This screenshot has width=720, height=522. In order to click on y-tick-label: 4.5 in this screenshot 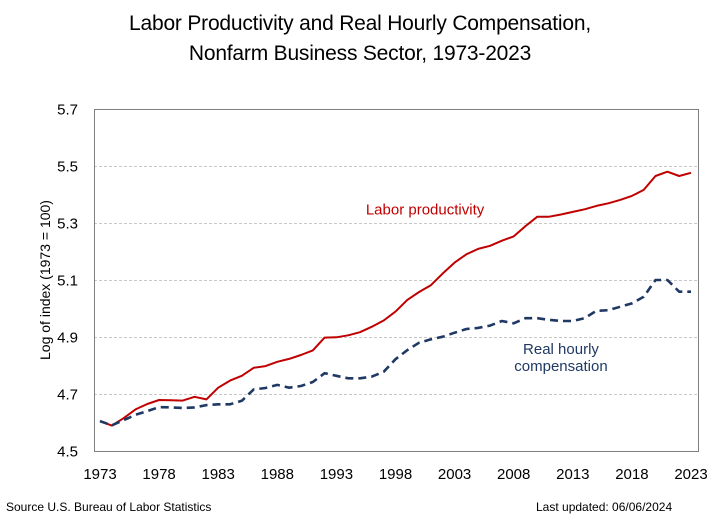, I will do `click(67, 452)`.